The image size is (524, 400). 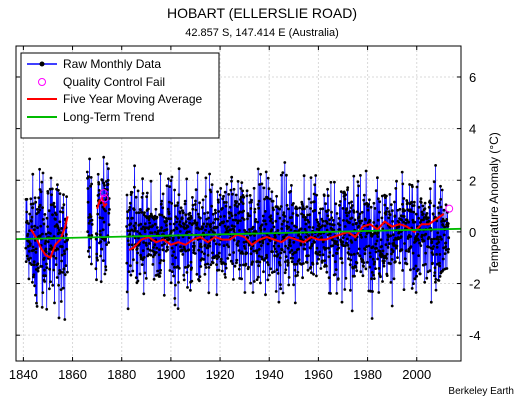 I want to click on legend-raw-marker, so click(x=42, y=64).